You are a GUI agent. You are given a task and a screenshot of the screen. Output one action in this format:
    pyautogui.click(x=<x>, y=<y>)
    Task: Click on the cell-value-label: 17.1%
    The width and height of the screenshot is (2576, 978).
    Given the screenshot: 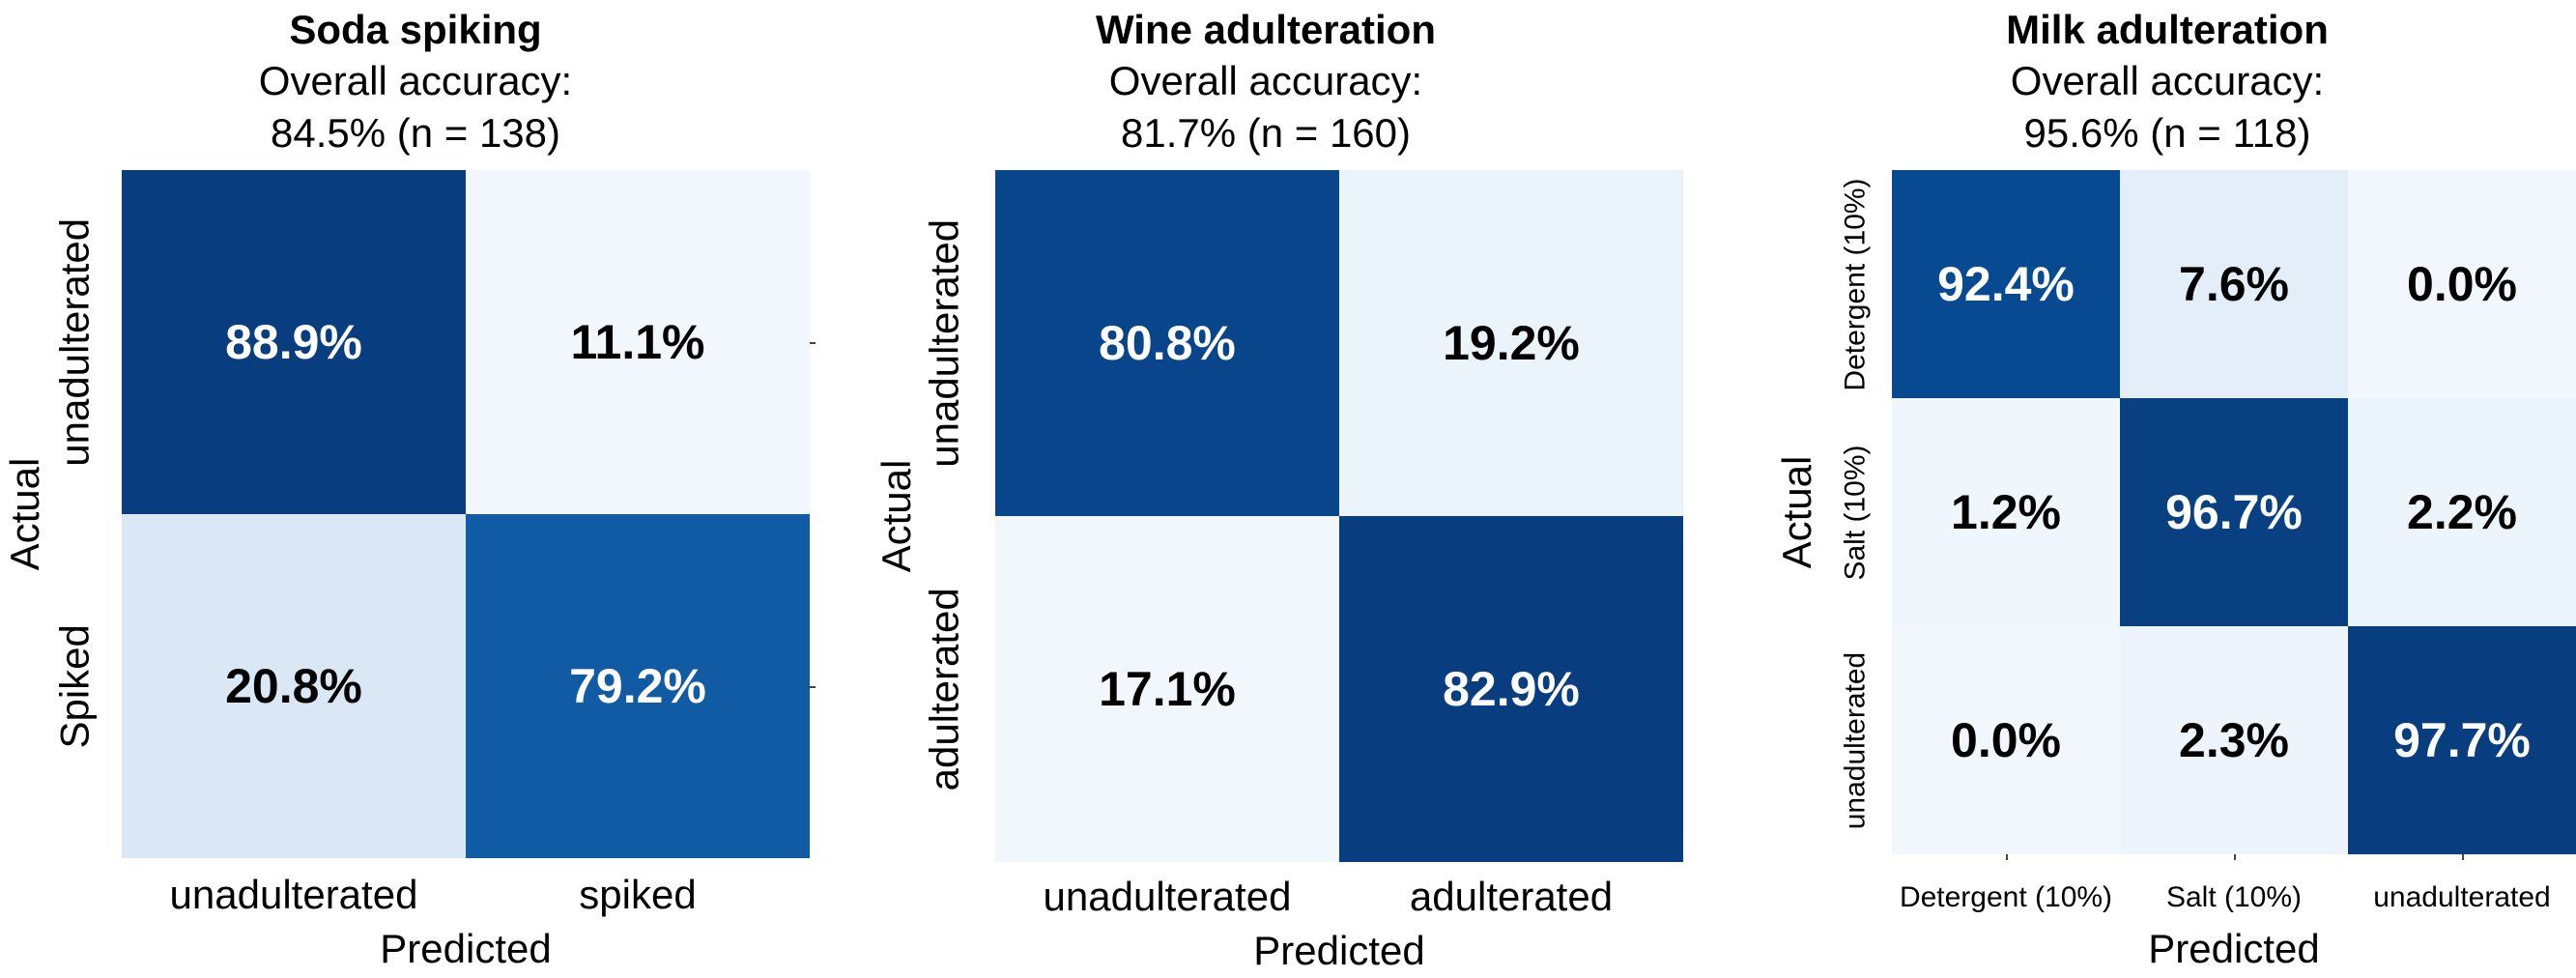 What is the action you would take?
    pyautogui.click(x=1168, y=689)
    